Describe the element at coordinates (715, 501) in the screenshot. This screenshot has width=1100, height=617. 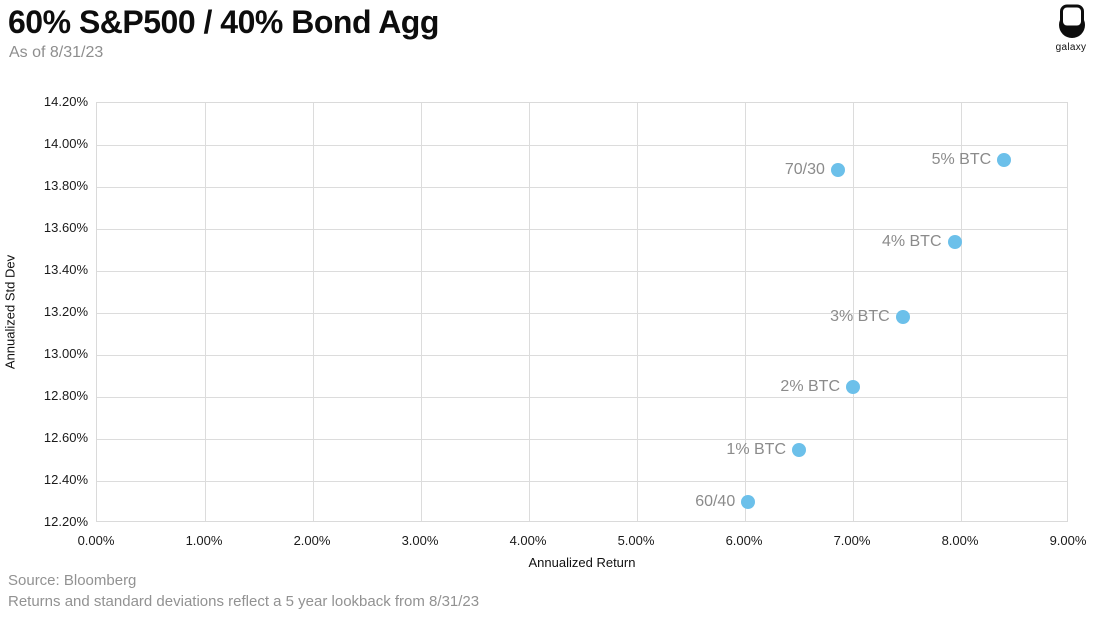
I see `data-point-label: 60/40` at that location.